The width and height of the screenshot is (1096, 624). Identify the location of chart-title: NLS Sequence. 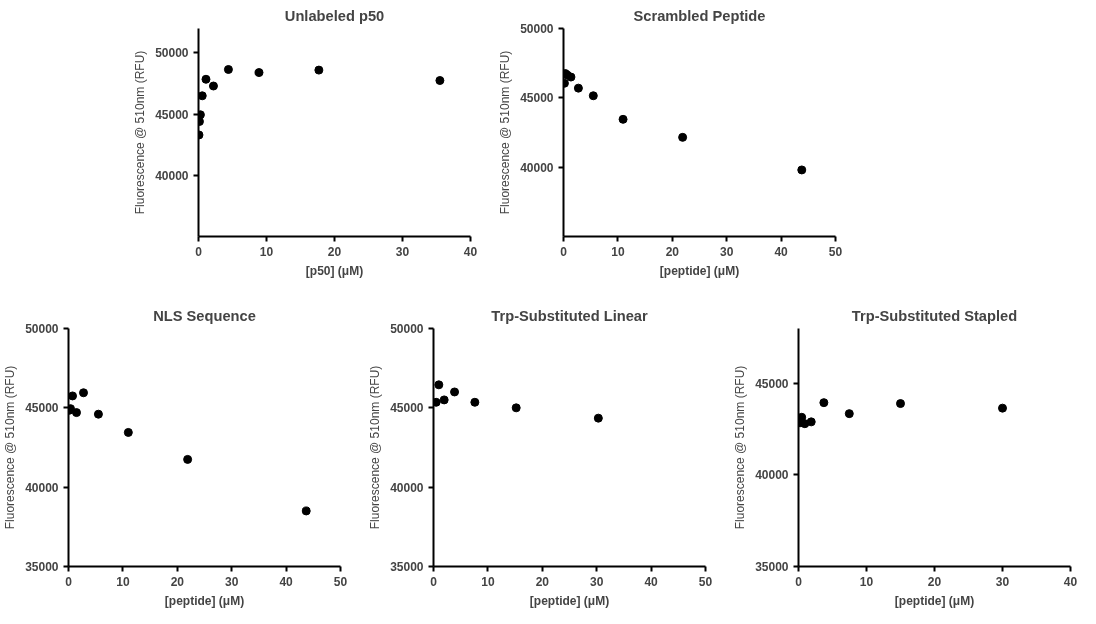
(204, 315).